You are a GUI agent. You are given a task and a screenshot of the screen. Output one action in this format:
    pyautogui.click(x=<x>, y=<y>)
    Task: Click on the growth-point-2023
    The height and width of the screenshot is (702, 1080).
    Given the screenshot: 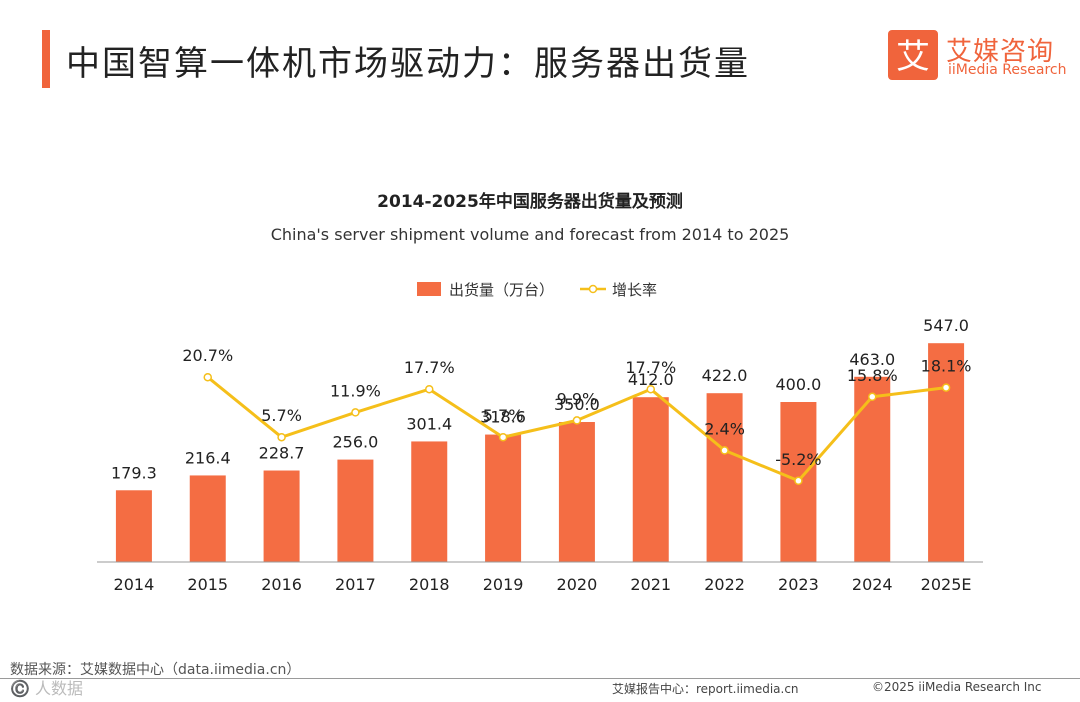 What is the action you would take?
    pyautogui.click(x=798, y=481)
    